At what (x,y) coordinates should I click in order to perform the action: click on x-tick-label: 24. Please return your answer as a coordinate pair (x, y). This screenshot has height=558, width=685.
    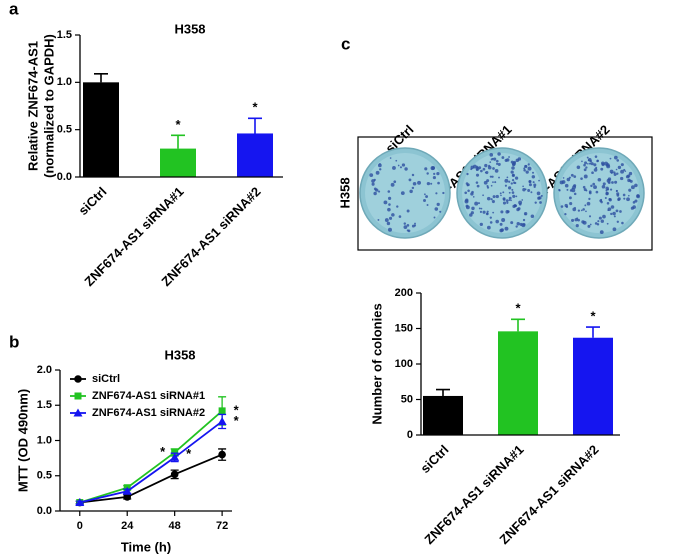
    Looking at the image, I should click on (127, 526).